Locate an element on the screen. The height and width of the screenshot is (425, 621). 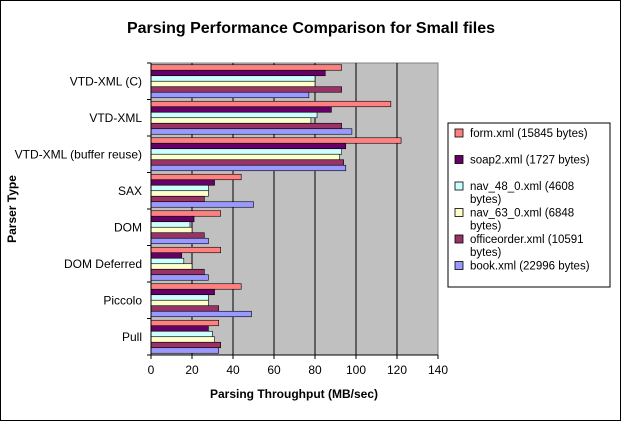
y-tick-label: VTD-XML (C) is located at coordinates (106, 81).